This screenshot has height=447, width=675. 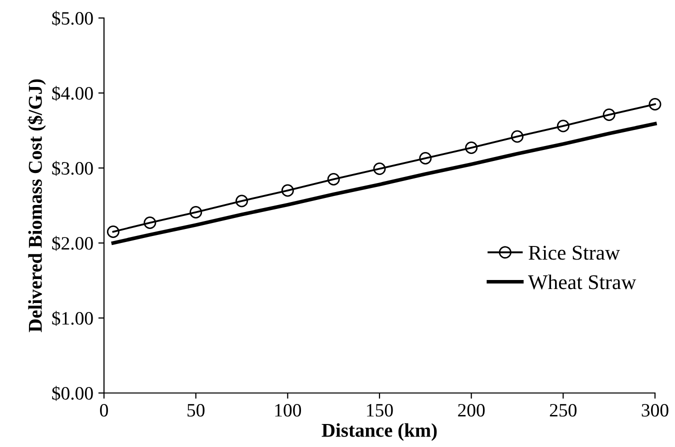 I want to click on x-tick-label: 100, so click(x=288, y=410).